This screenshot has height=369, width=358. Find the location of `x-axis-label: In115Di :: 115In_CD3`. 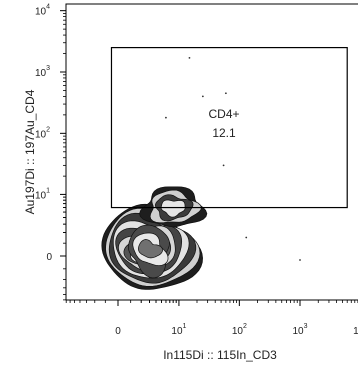

x-axis-label: In115Di :: 115In_CD3 is located at coordinates (220, 355).